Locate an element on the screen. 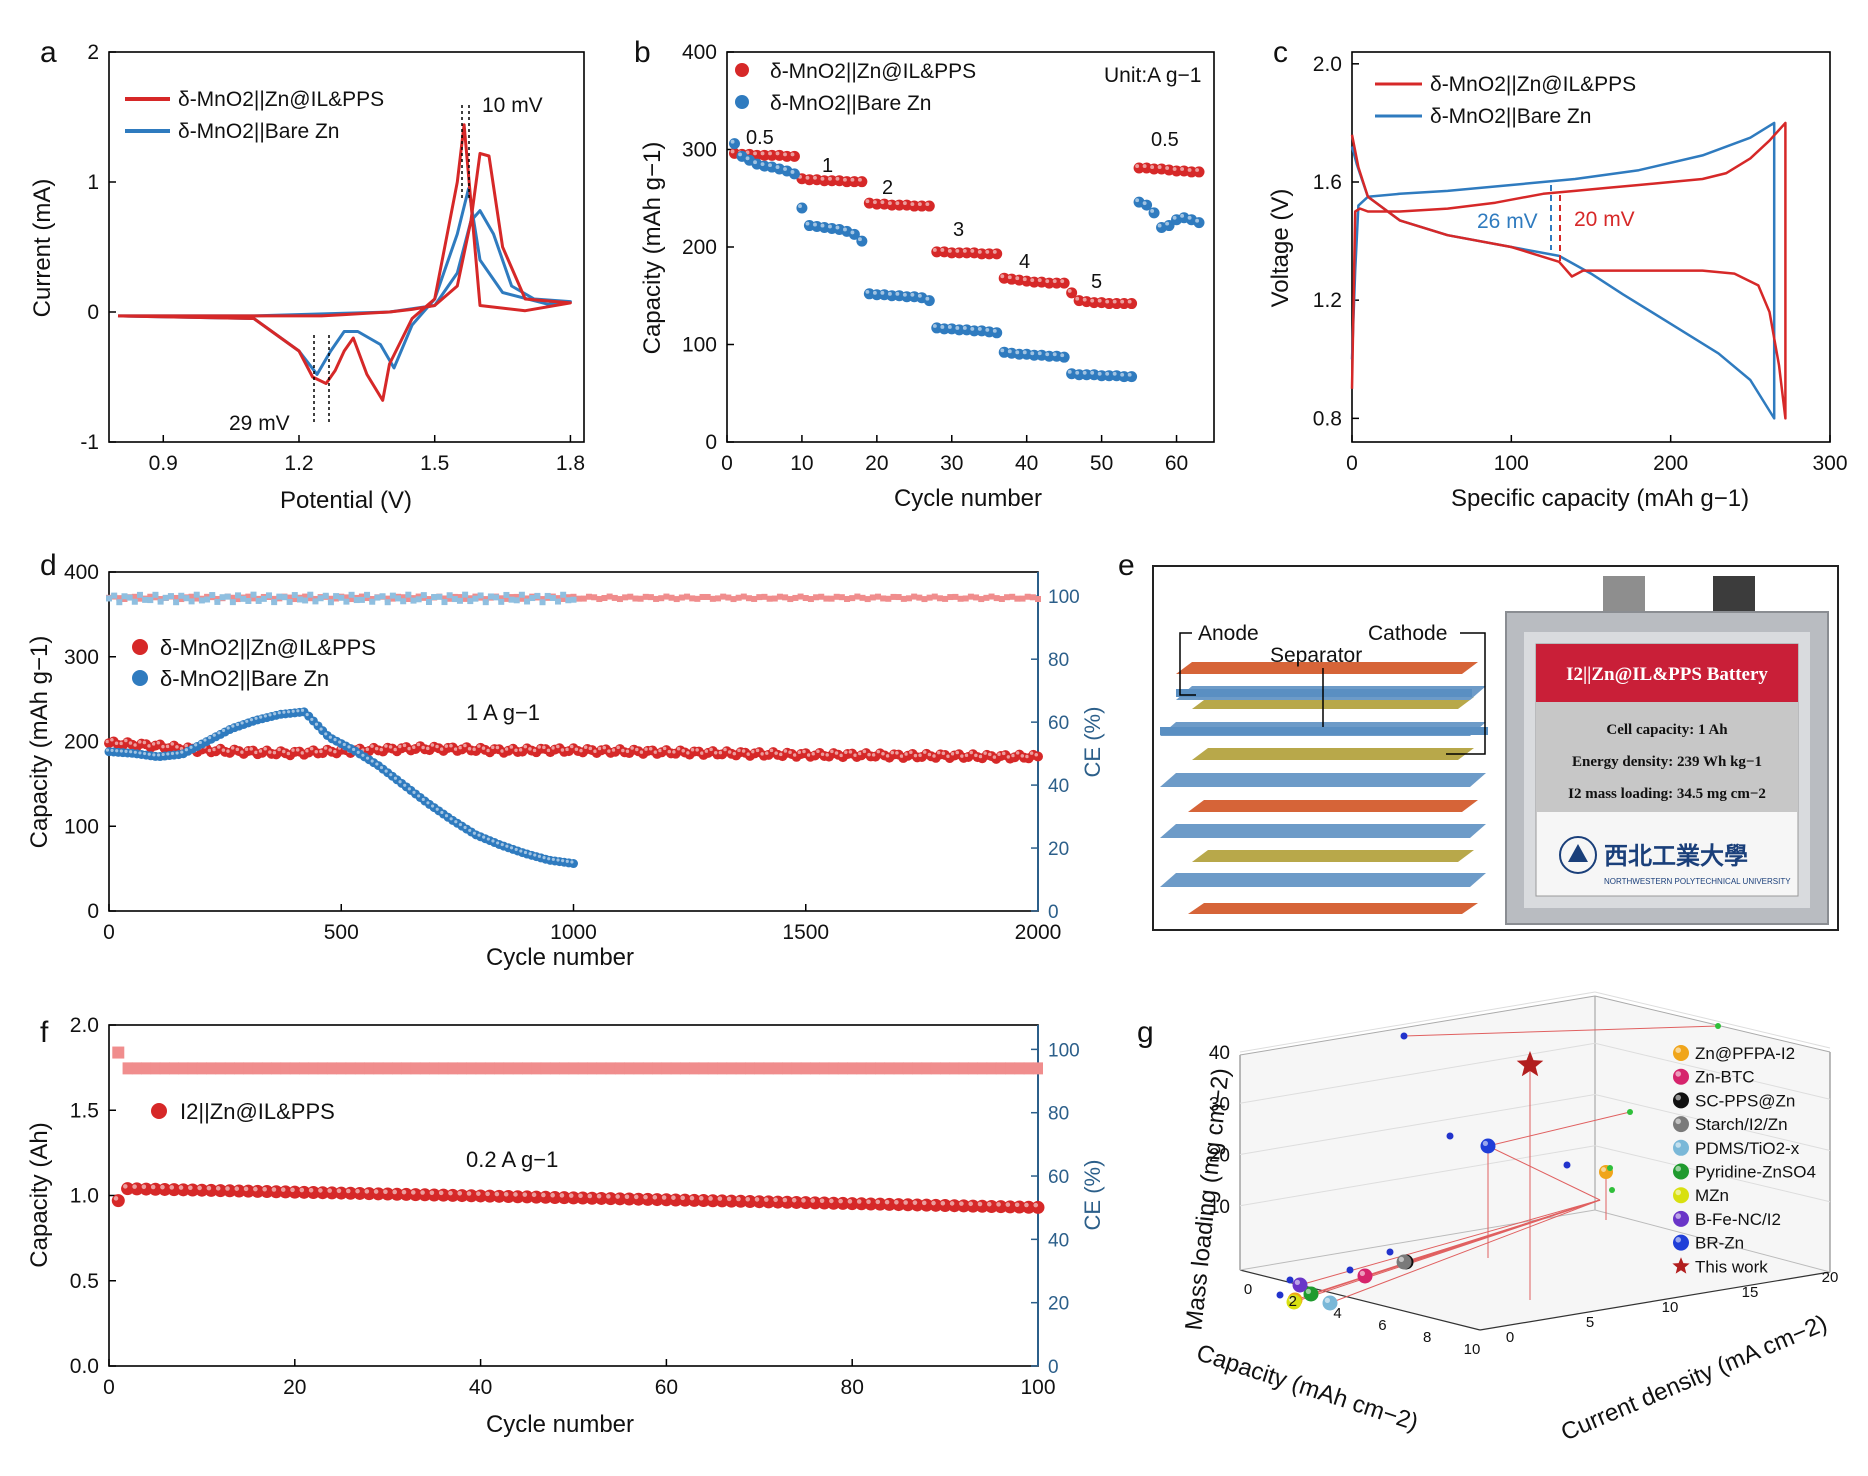  x-tick-label: 80 is located at coordinates (852, 1387).